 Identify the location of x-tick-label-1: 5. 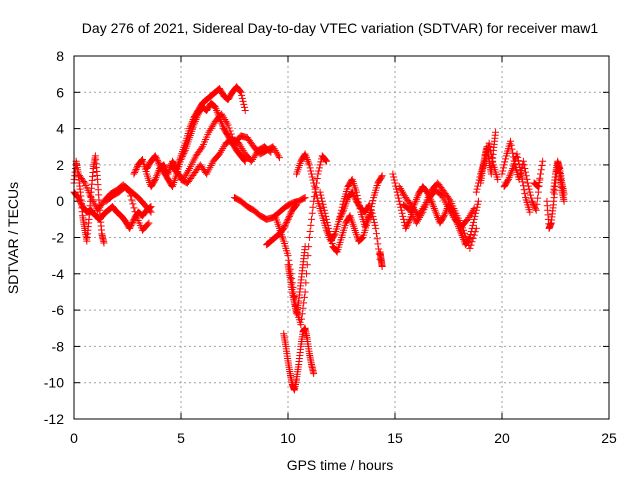
(181, 438).